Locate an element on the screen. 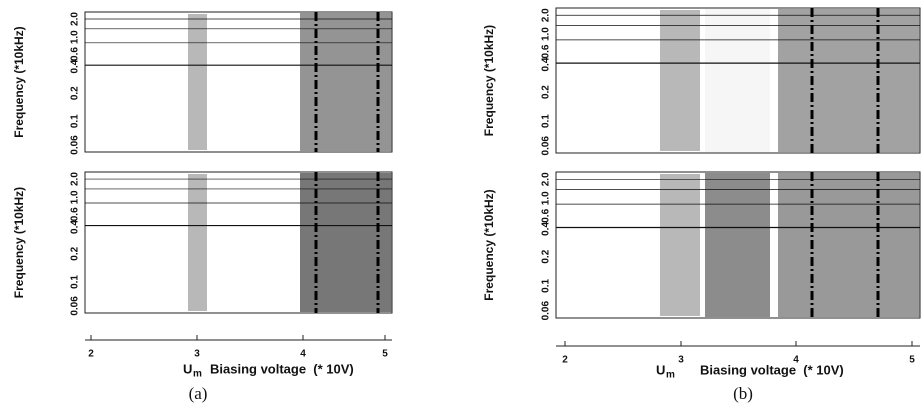 The width and height of the screenshot is (921, 410). caption: (b) is located at coordinates (743, 393).